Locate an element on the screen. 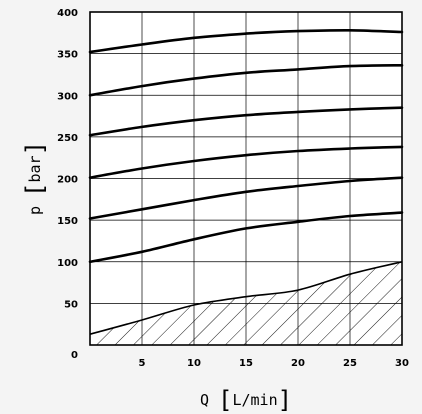 The height and width of the screenshot is (414, 422). y-tick-label: 250 is located at coordinates (67, 138).